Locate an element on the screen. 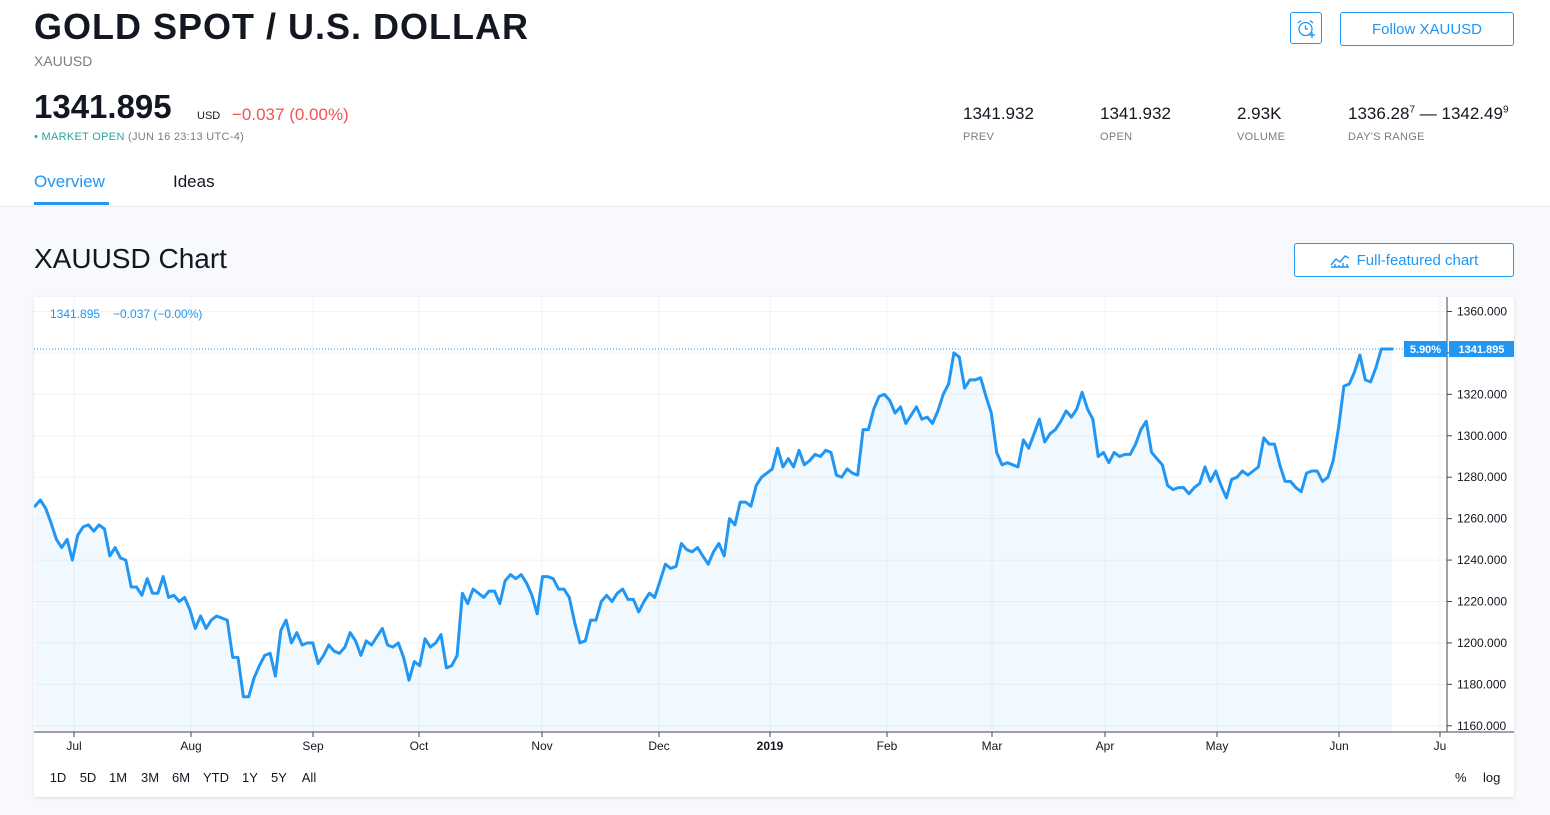 The image size is (1550, 815). alarm-clock-plus-icon is located at coordinates (1306, 29).